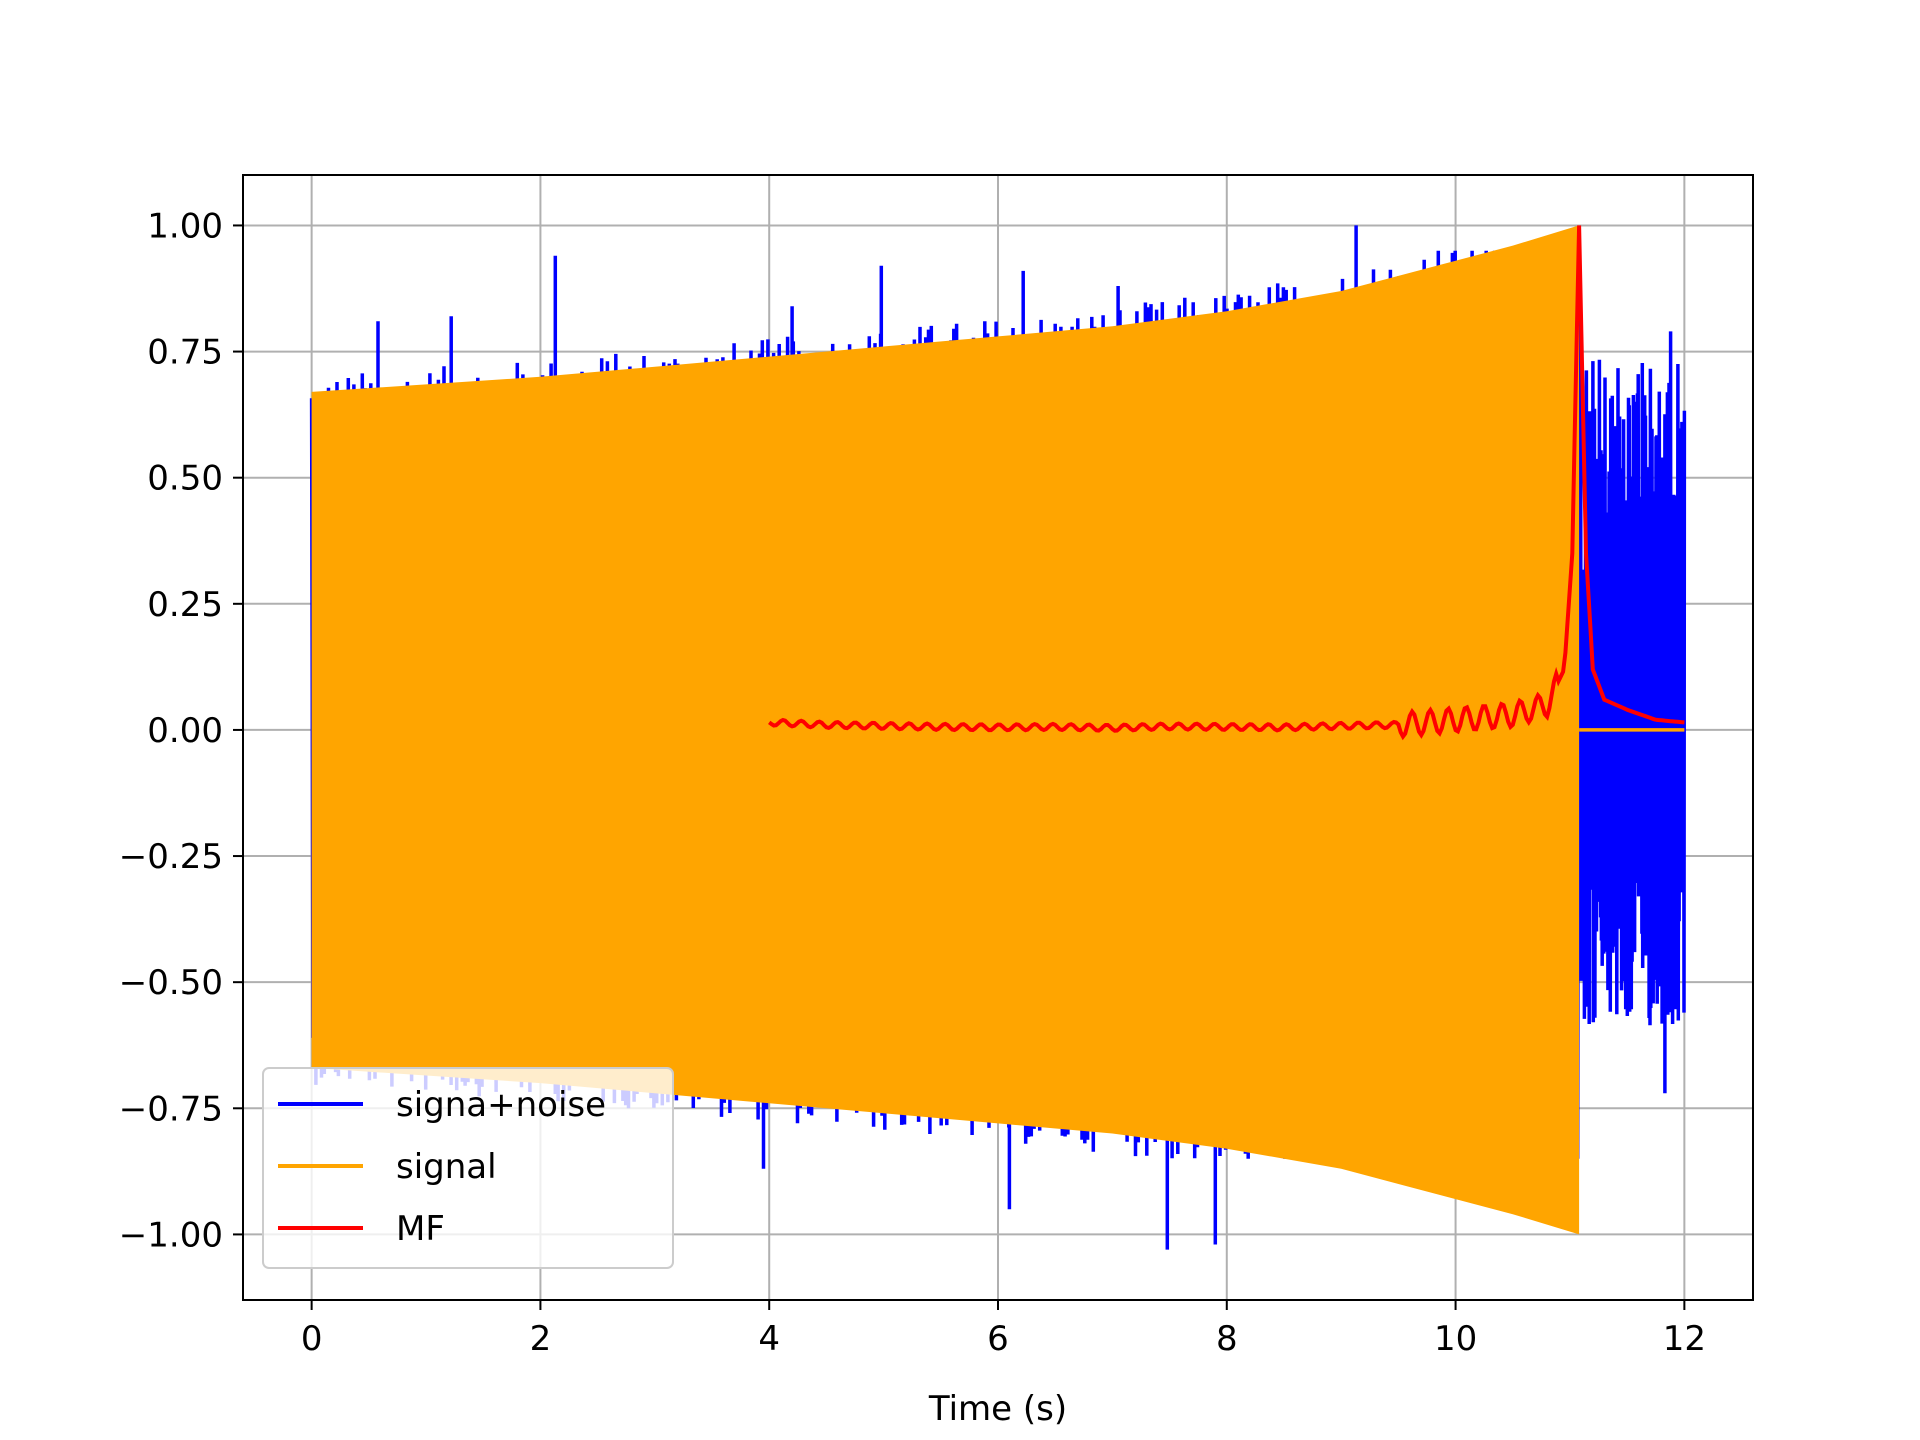 The width and height of the screenshot is (1920, 1440). I want to click on legend: signa+noise signal MF, so click(468, 1168).